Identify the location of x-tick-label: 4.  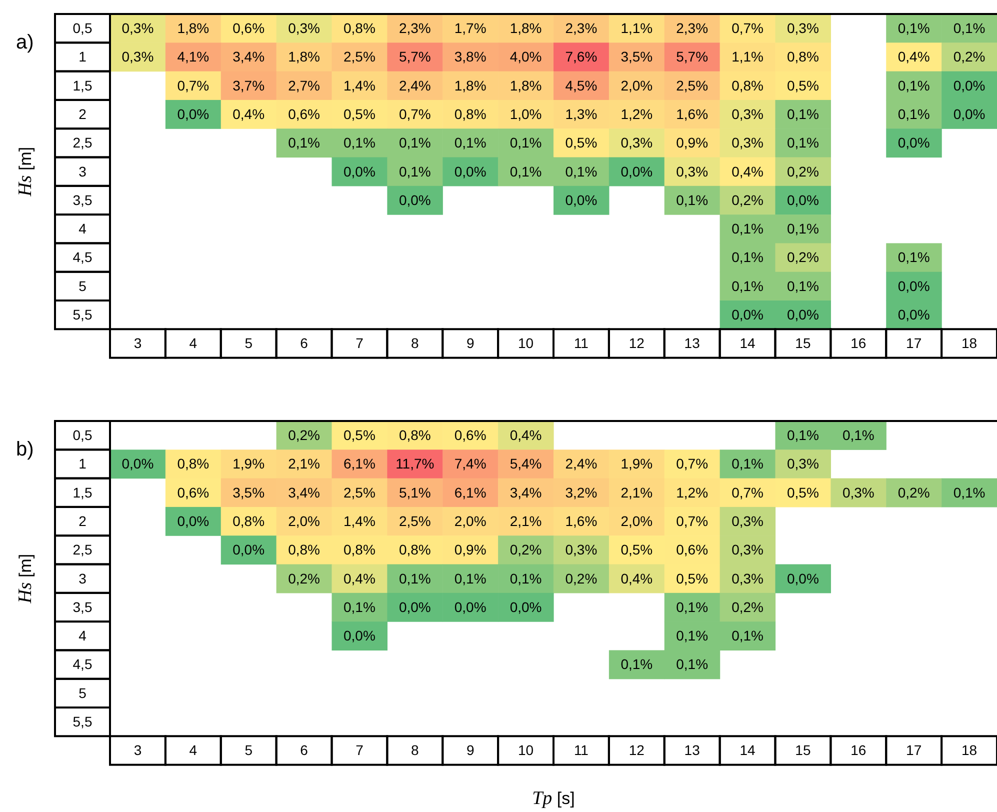
(193, 750).